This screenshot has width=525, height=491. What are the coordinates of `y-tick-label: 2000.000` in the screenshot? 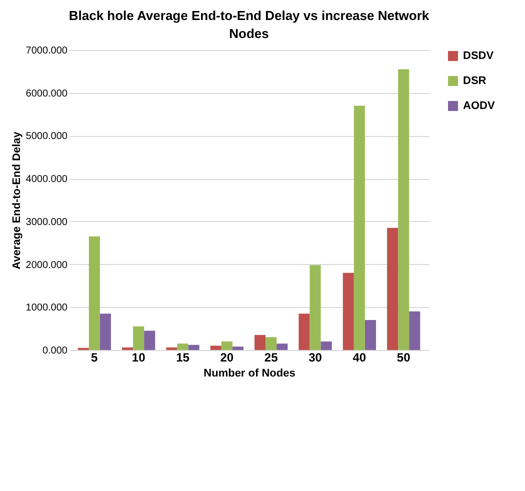 It's located at (47, 265).